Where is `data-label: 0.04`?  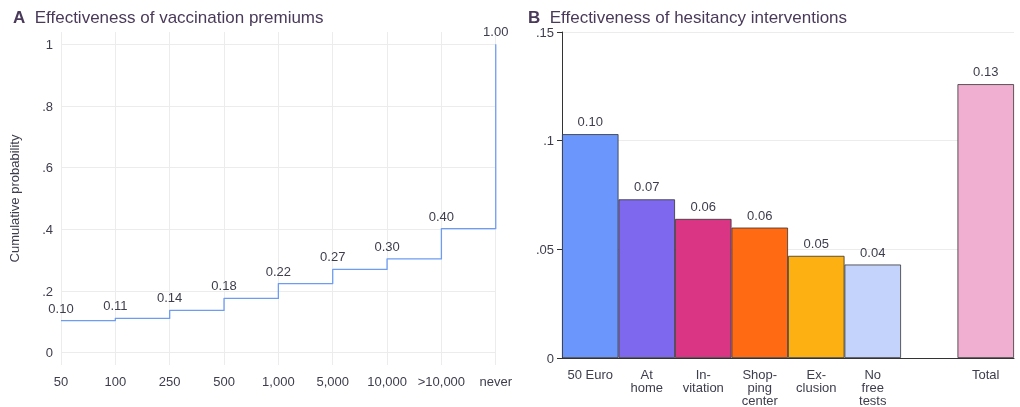
data-label: 0.04 is located at coordinates (873, 252).